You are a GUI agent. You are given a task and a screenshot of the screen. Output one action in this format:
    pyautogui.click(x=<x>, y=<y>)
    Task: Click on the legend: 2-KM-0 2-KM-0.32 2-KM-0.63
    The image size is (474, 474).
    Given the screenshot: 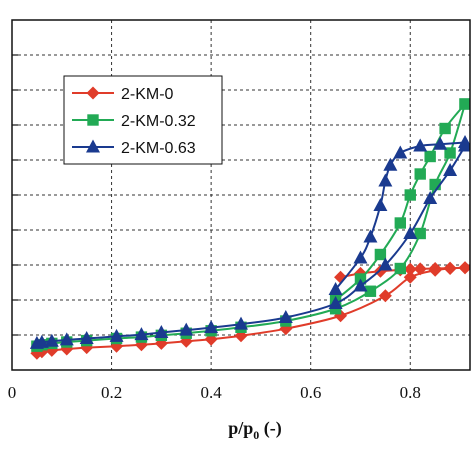 What is the action you would take?
    pyautogui.click(x=143, y=120)
    